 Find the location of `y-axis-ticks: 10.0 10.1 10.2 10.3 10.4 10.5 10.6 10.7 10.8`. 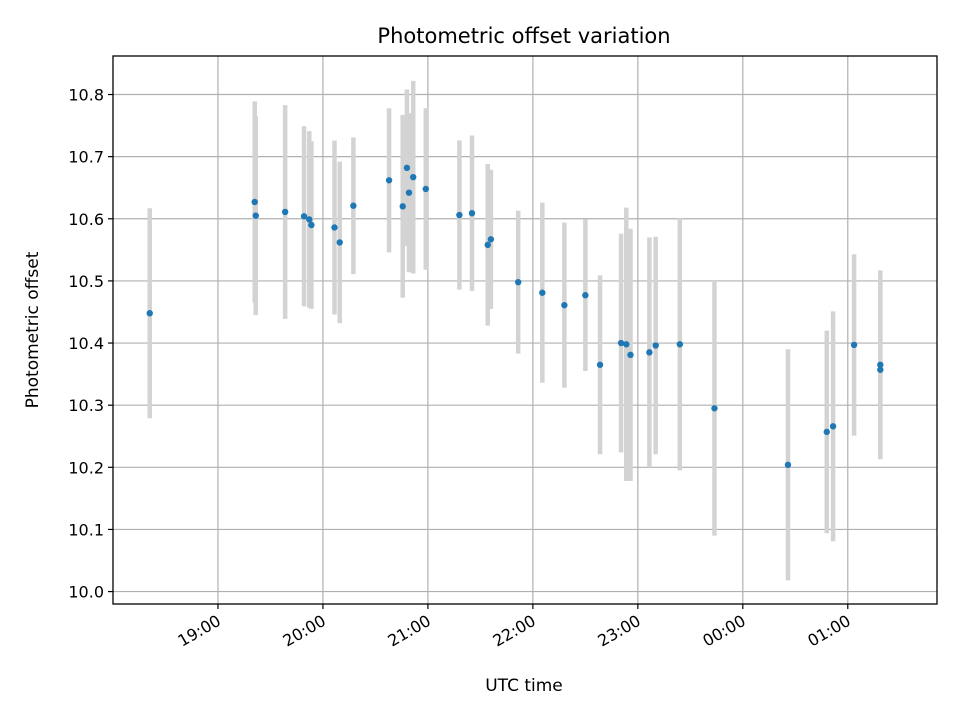

y-axis-ticks: 10.0 10.1 10.2 10.3 10.4 10.5 10.6 10.7 10.8 is located at coordinates (90, 344).